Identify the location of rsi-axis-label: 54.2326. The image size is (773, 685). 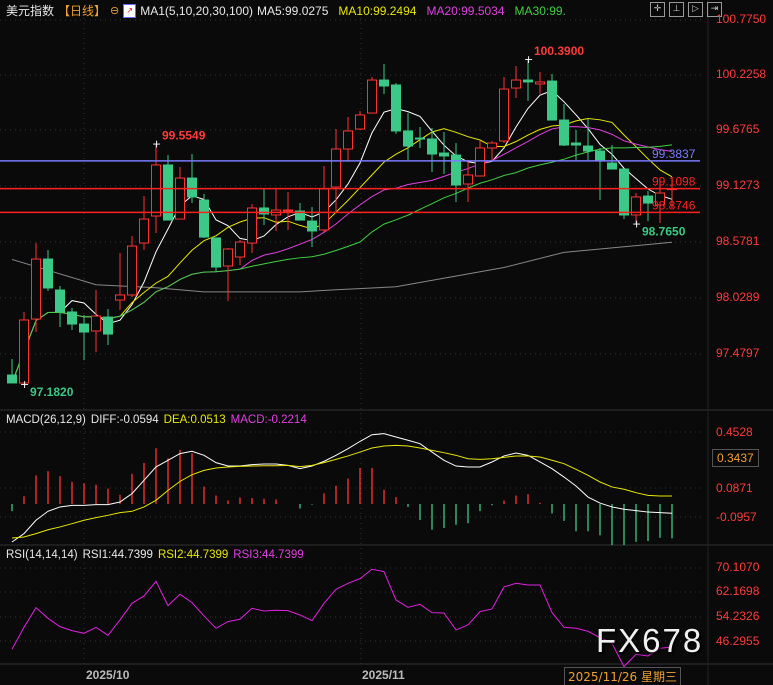
(738, 616).